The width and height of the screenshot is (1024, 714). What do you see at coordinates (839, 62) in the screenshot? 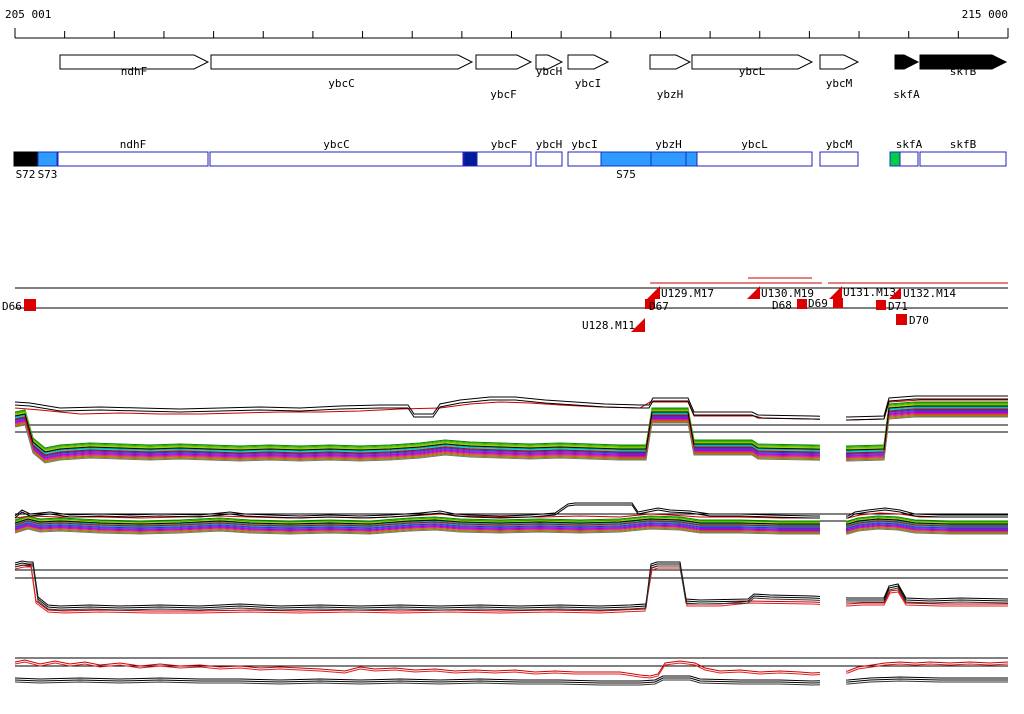
I see `gene-arrow-ybcM` at bounding box center [839, 62].